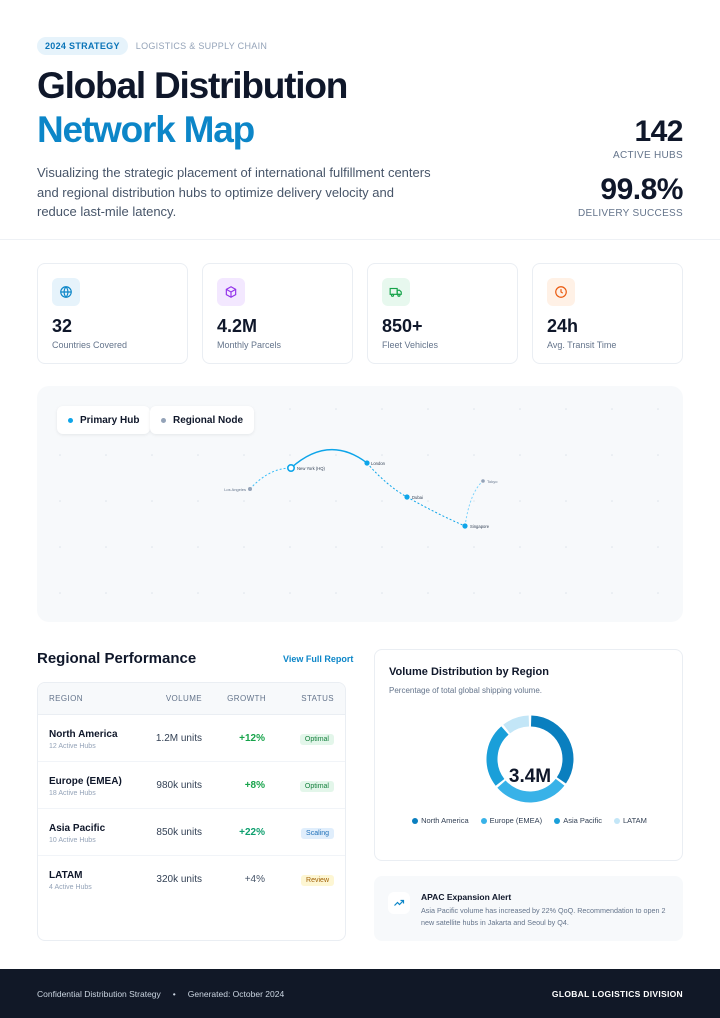 Image resolution: width=720 pixels, height=1018 pixels. Describe the element at coordinates (648, 155) in the screenshot. I see `kpi-label: ACTIVE HUBS` at that location.